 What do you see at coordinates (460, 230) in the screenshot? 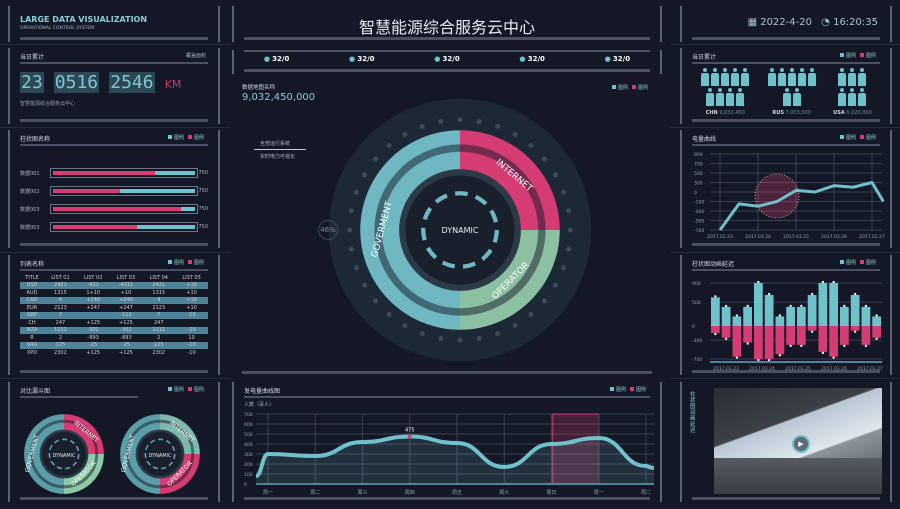
I see `center-label: DYNAMIC` at bounding box center [460, 230].